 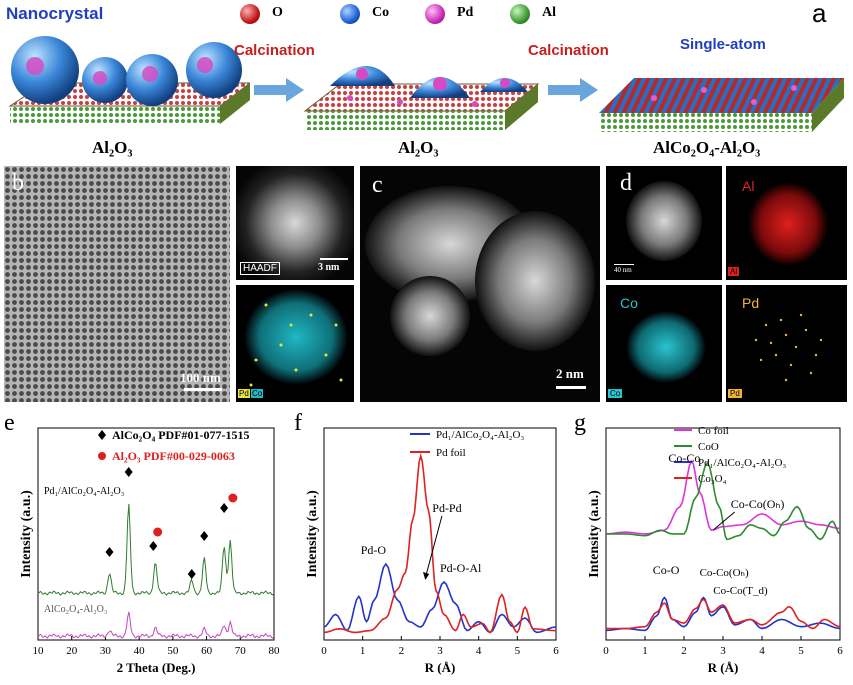 I want to click on legend-co-label: Co, so click(x=381, y=12).